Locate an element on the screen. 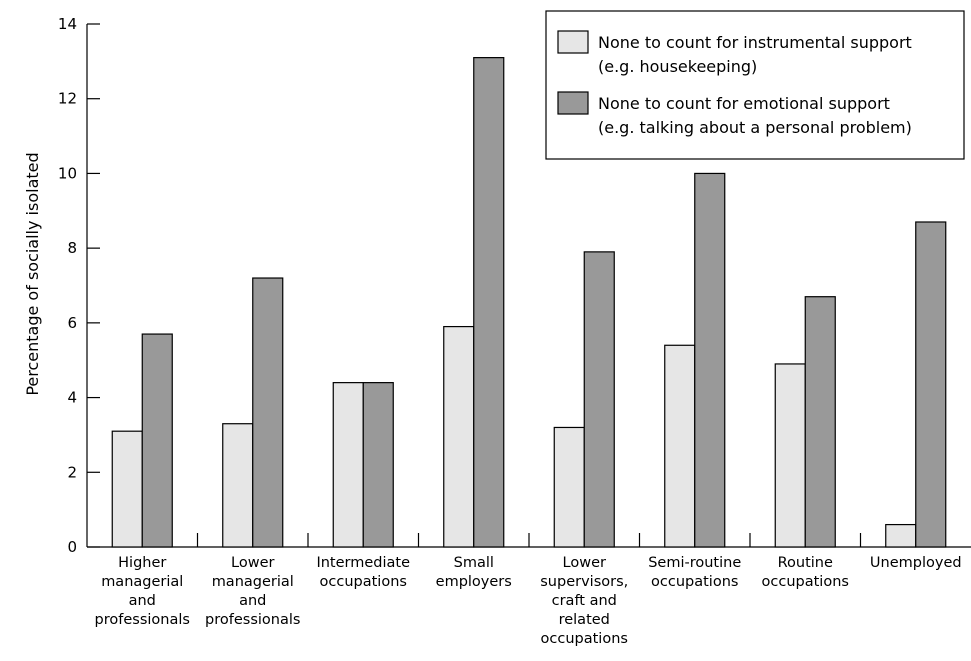  y-tick-label: 6 is located at coordinates (72, 323).